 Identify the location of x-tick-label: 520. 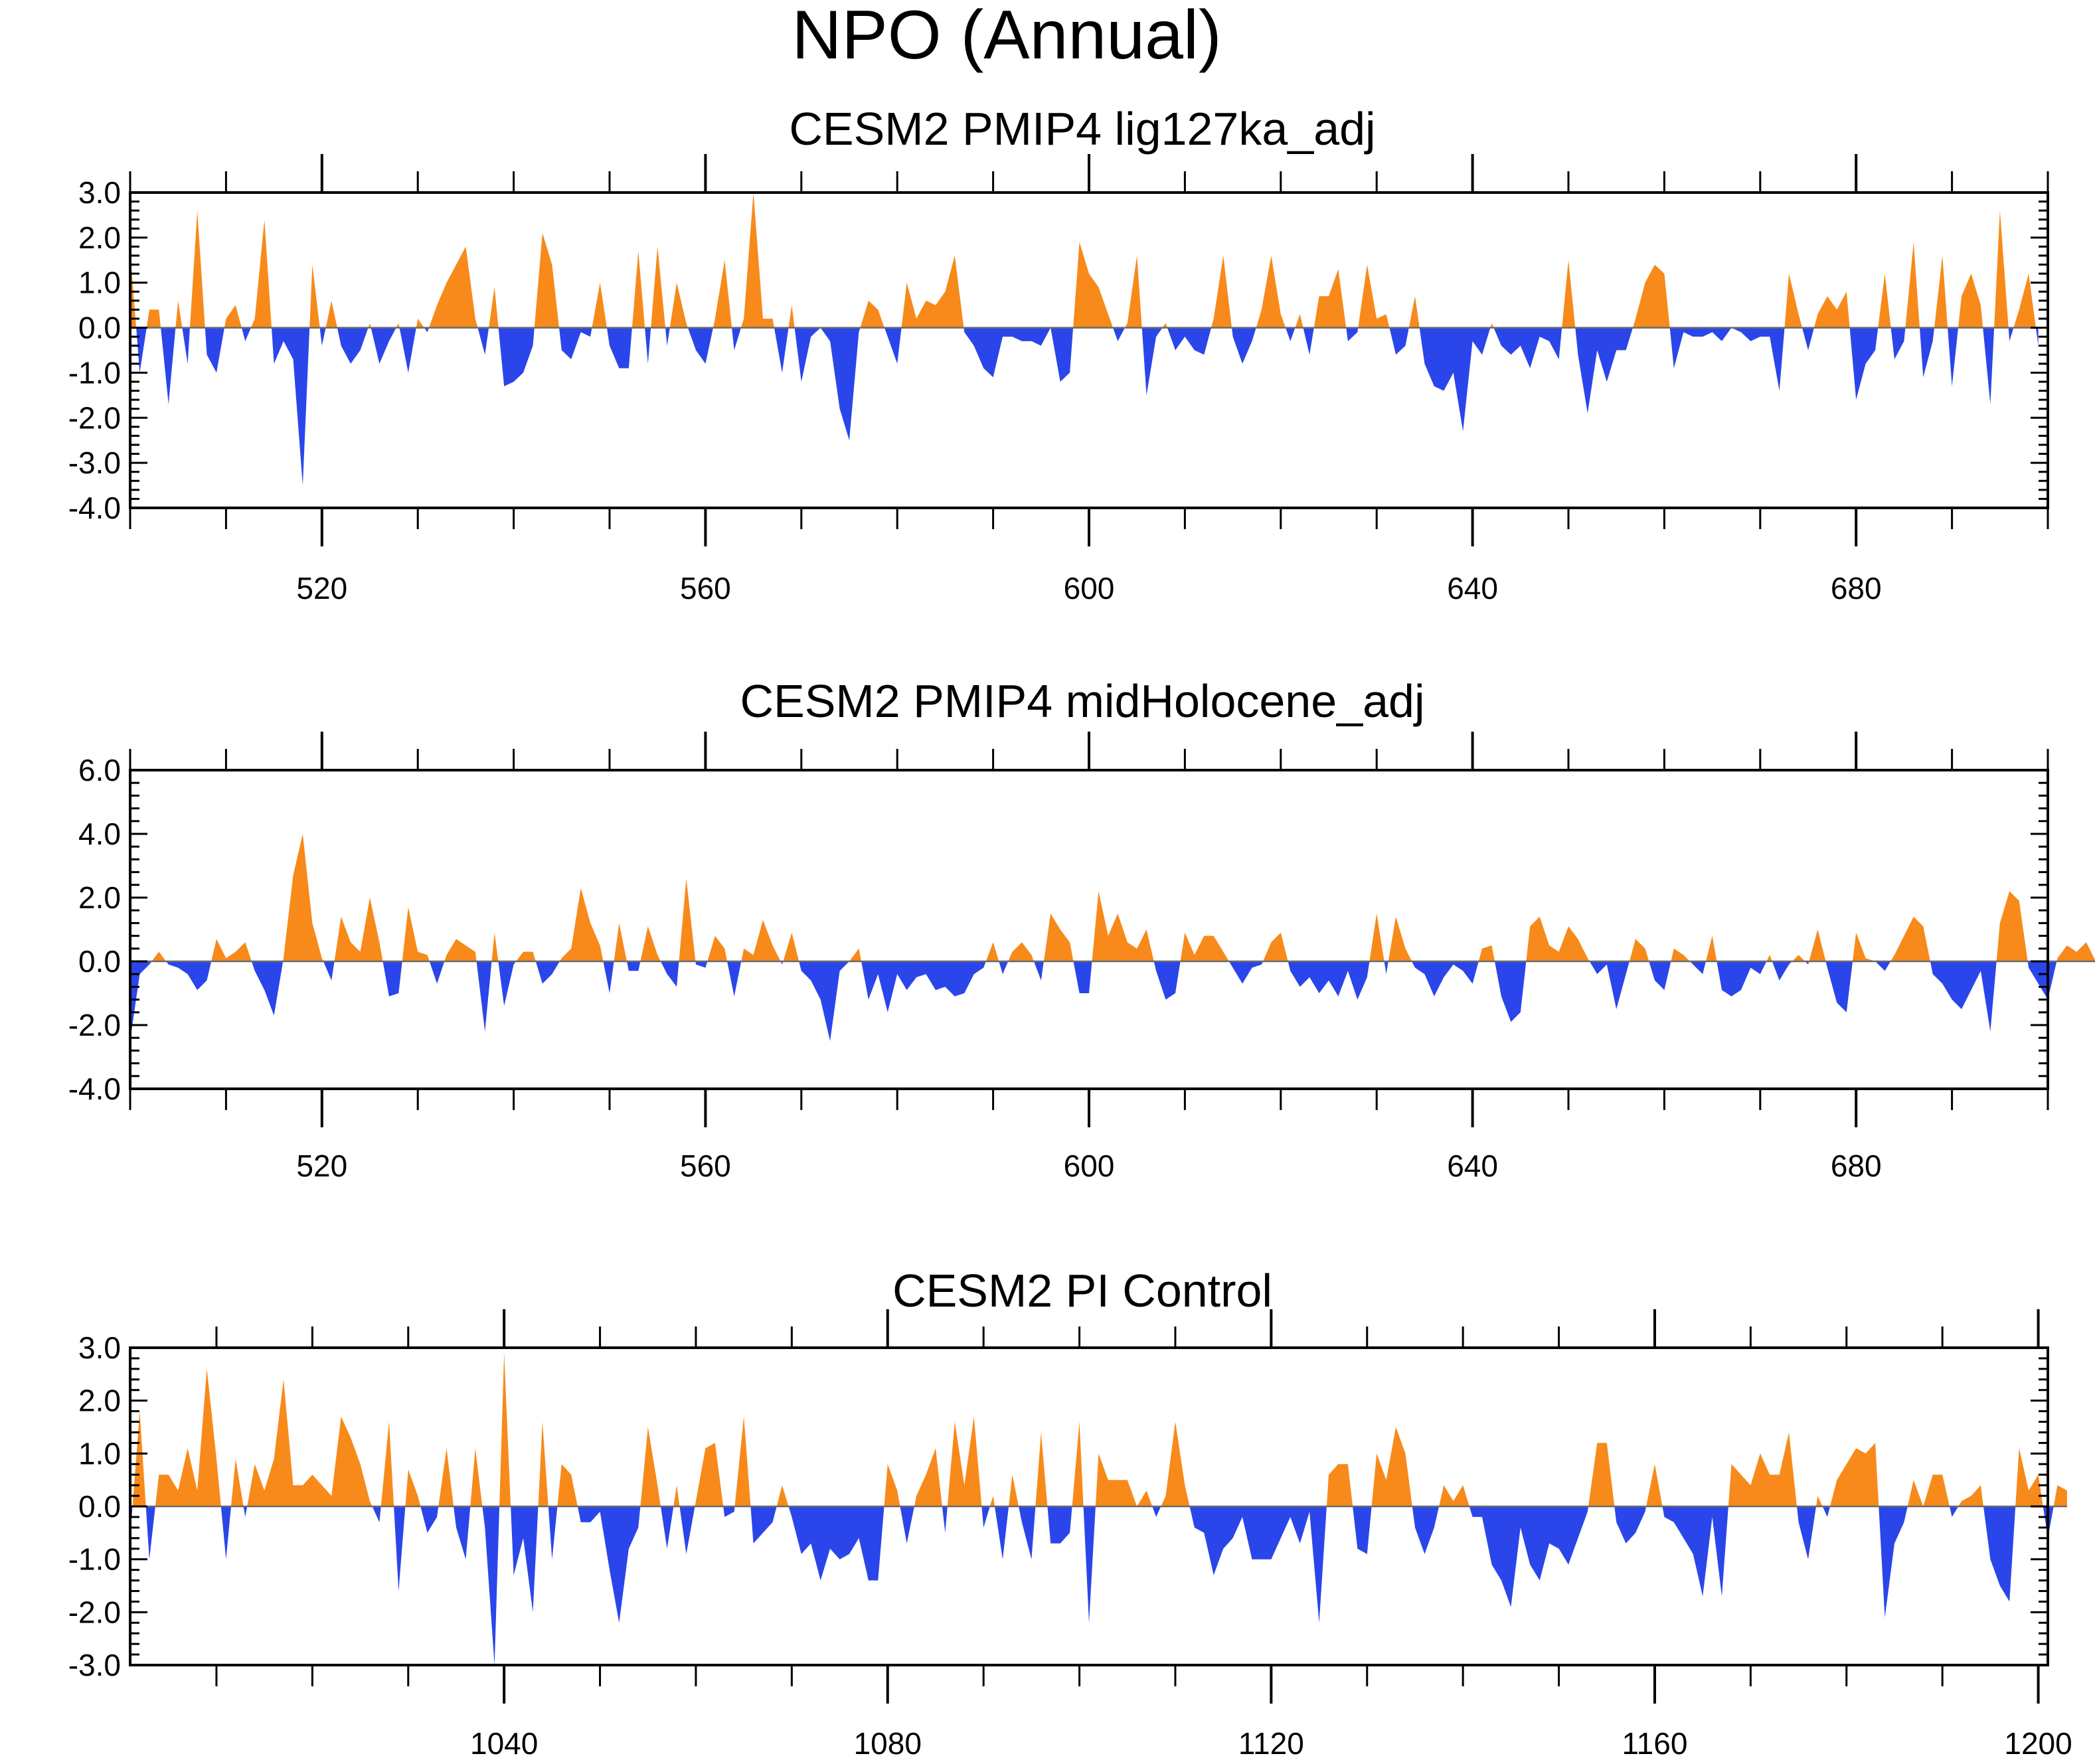
(321, 588).